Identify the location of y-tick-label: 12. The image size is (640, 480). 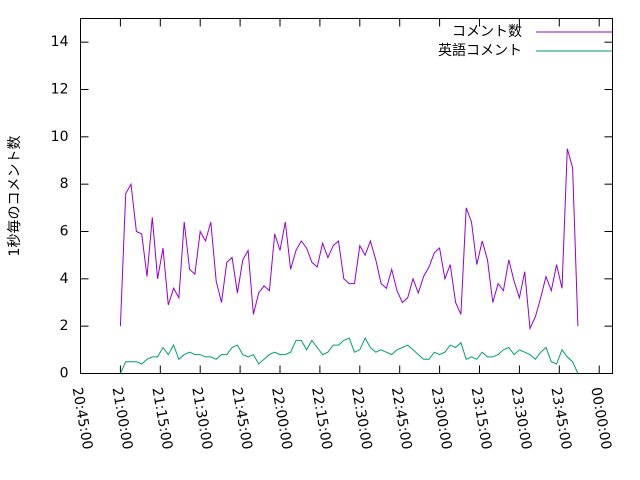
(60, 90).